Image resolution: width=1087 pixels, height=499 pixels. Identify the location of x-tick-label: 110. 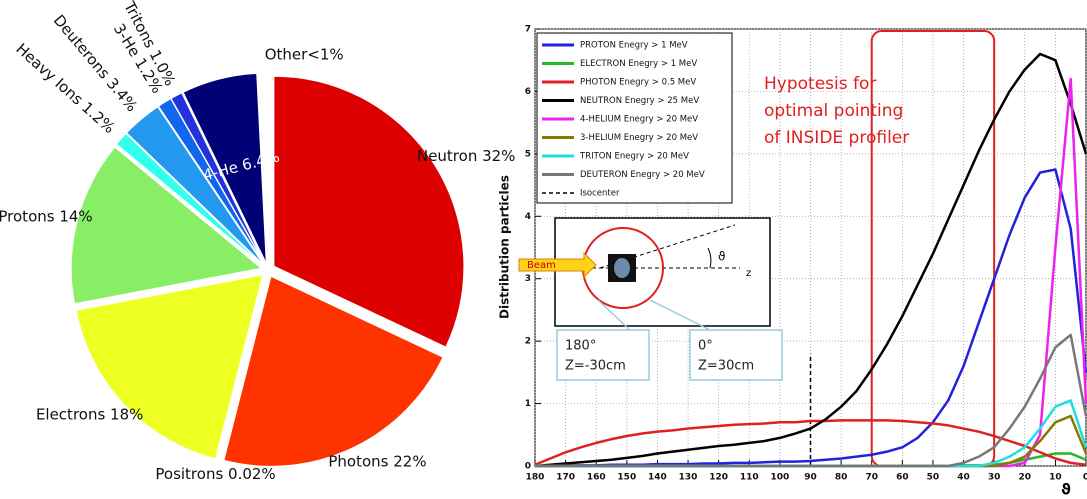
(749, 478).